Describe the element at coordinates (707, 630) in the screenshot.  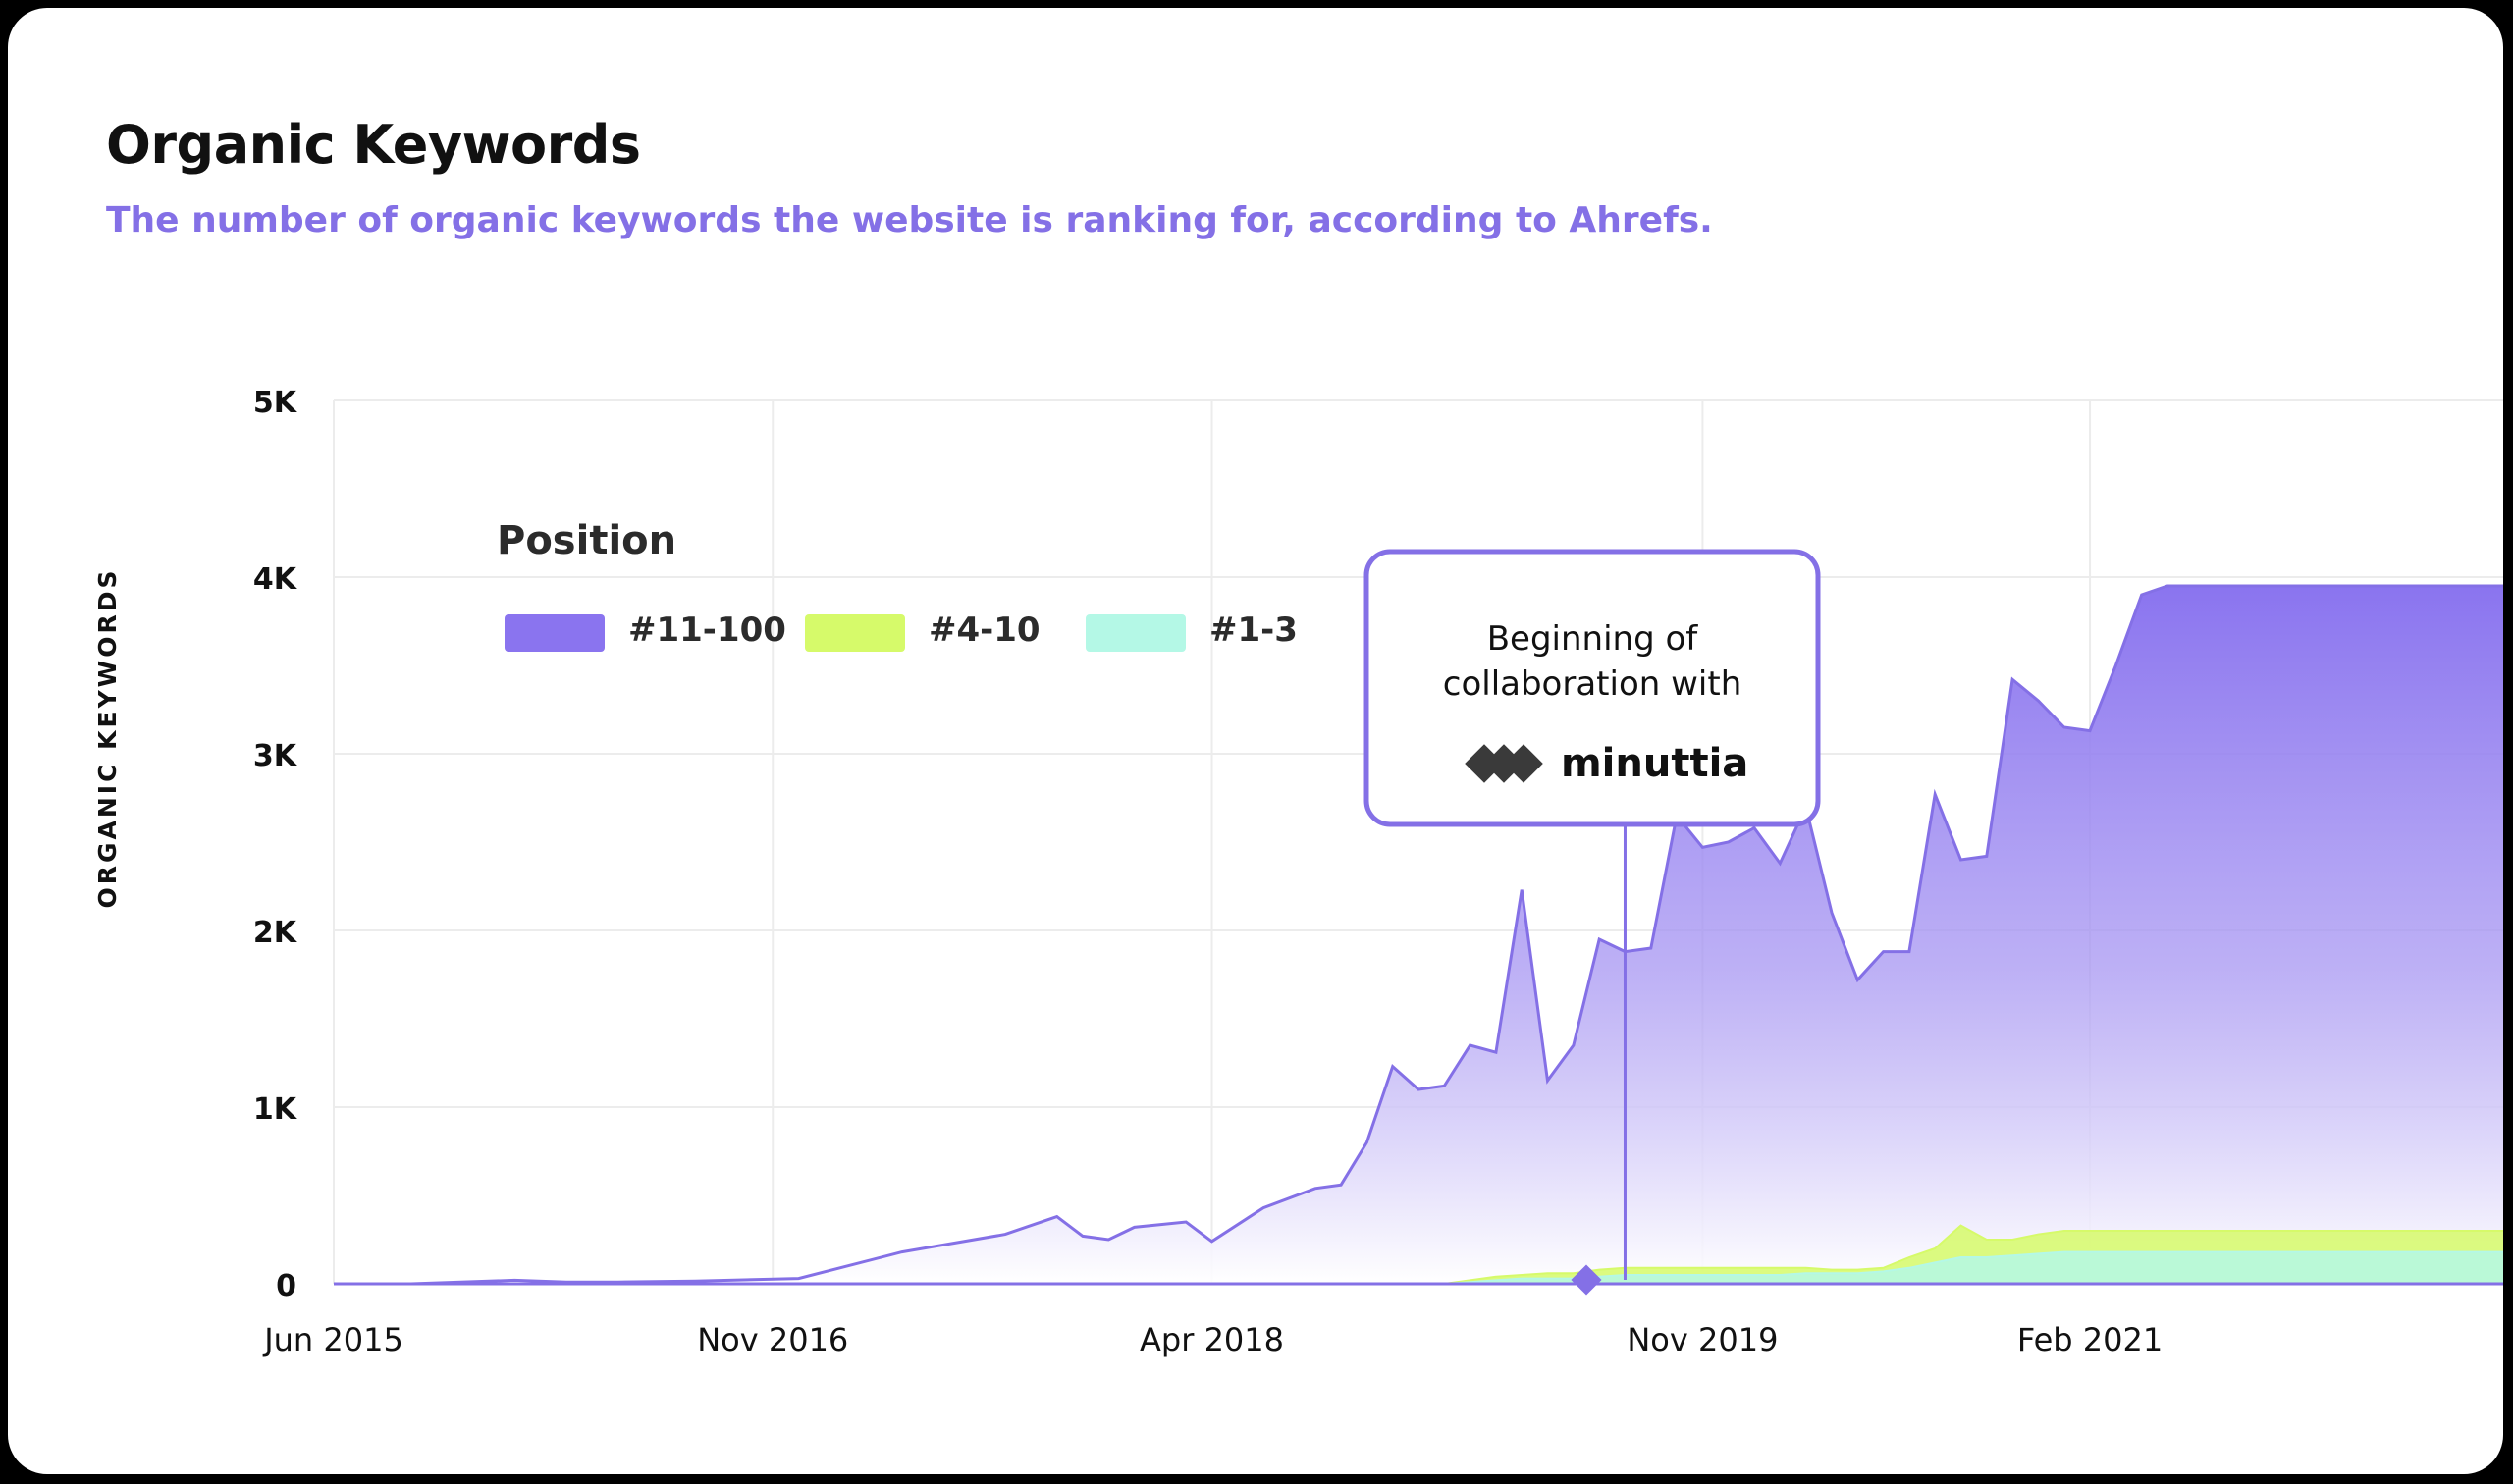
I see `legend-label: #11-100` at that location.